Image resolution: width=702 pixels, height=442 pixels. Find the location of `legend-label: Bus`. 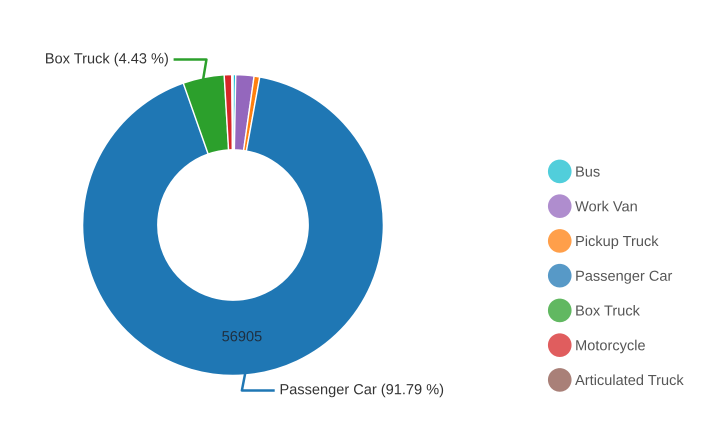

legend-label: Bus is located at coordinates (588, 171).